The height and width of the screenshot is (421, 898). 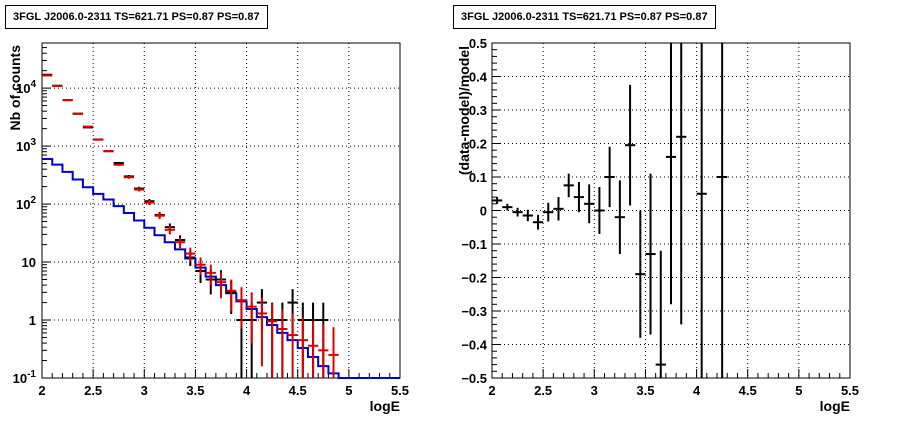 I want to click on right-y-tick-label: 0, so click(x=483, y=211).